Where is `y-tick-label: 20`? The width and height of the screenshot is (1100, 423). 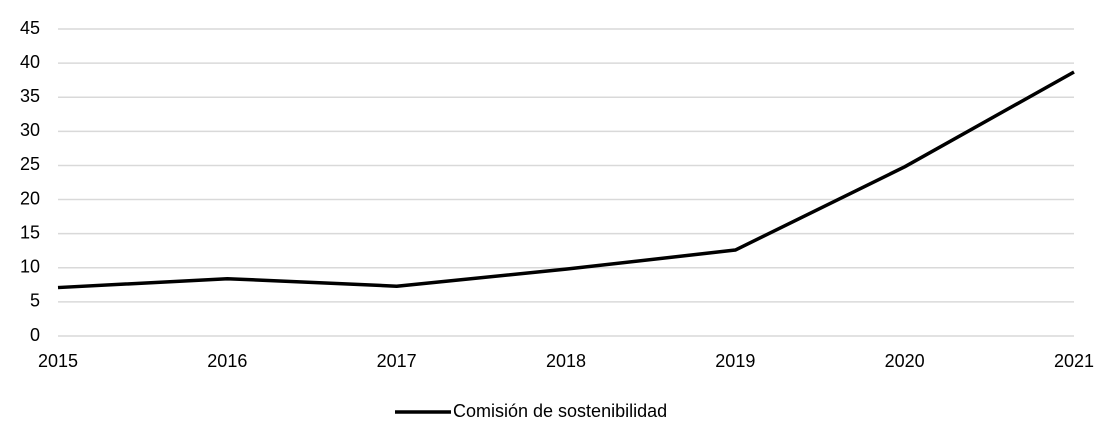
y-tick-label: 20 is located at coordinates (30, 198).